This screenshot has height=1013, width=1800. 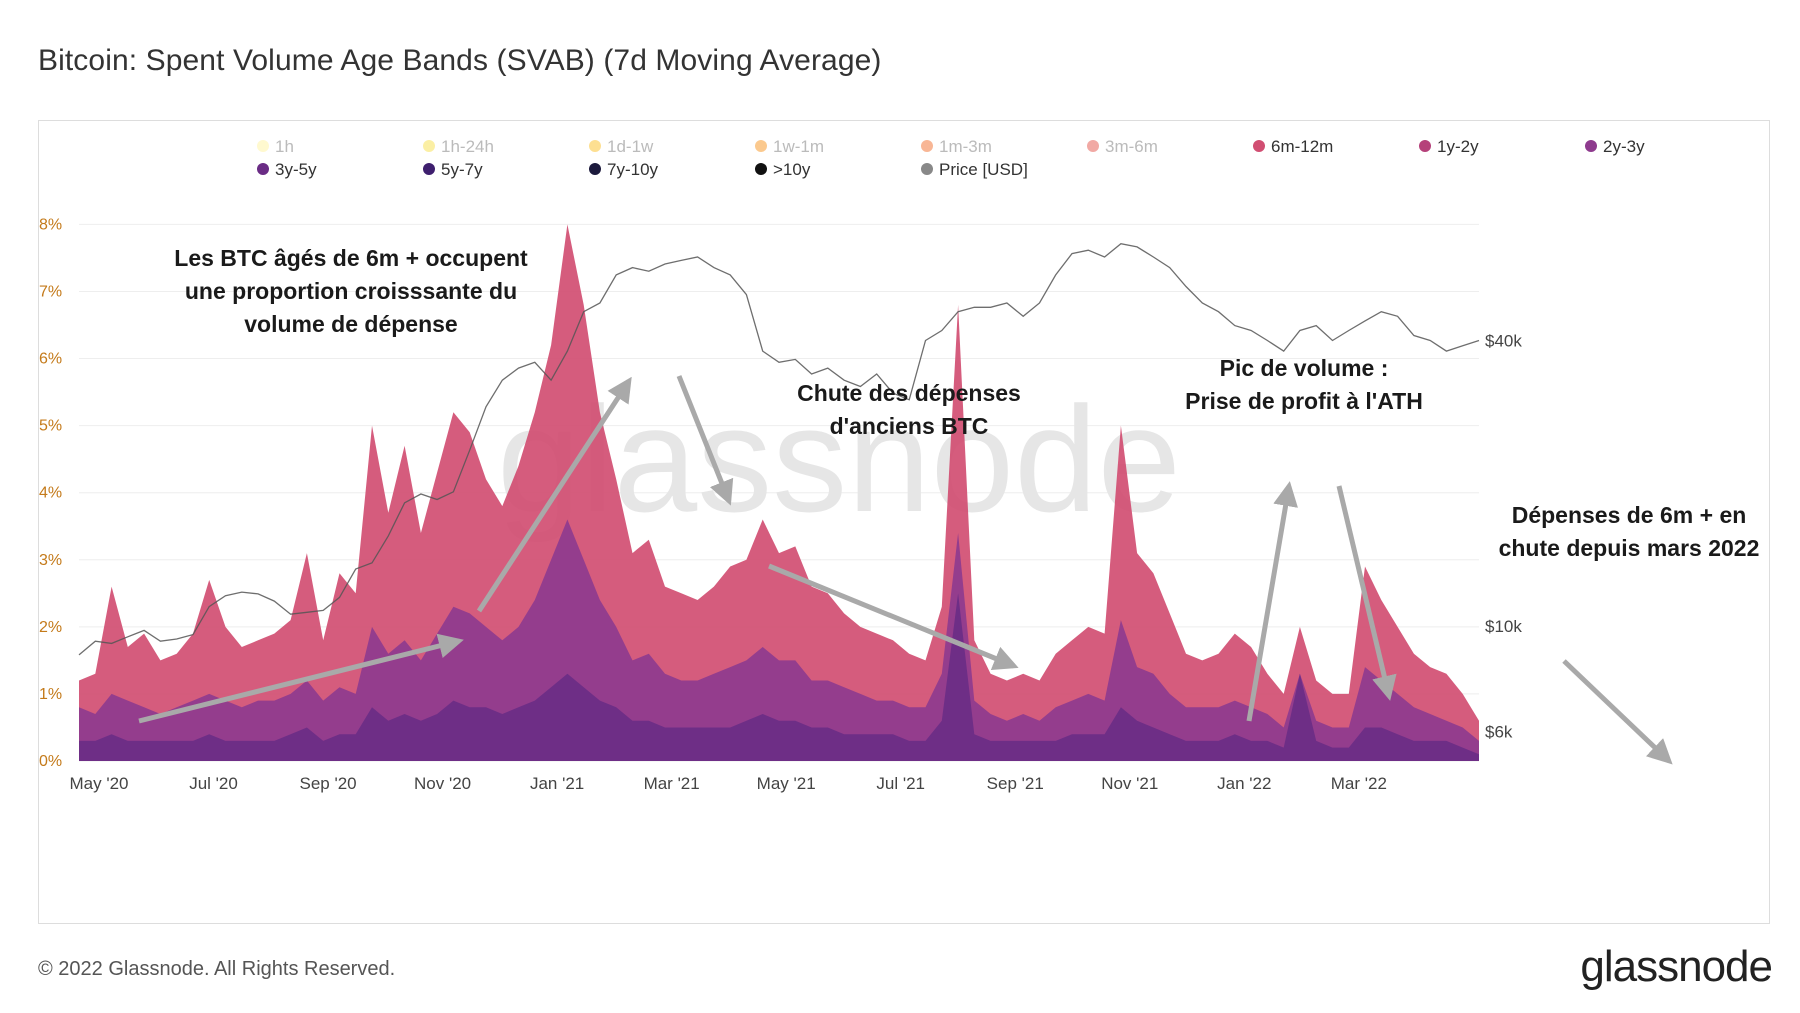 I want to click on legend-item-1d-1w: 1d-1w, so click(x=621, y=146).